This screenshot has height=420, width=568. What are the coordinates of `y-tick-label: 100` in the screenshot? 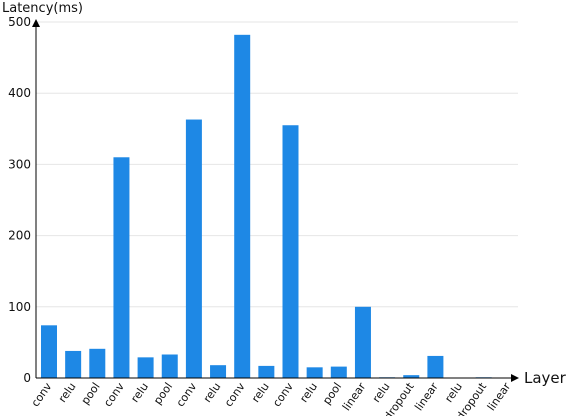 It's located at (19, 307).